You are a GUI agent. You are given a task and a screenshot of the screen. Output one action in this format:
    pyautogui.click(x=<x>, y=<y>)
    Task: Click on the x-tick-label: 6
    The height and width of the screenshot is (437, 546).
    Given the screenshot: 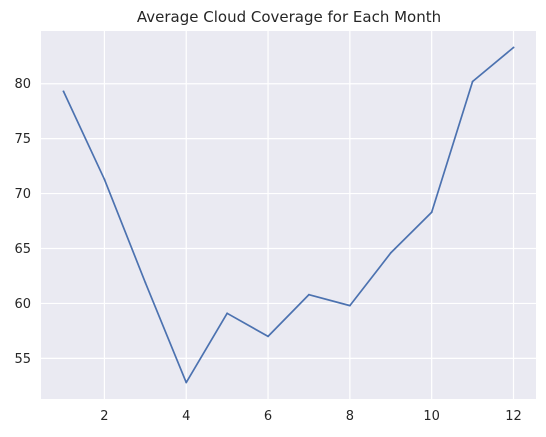 What is the action you would take?
    pyautogui.click(x=268, y=416)
    